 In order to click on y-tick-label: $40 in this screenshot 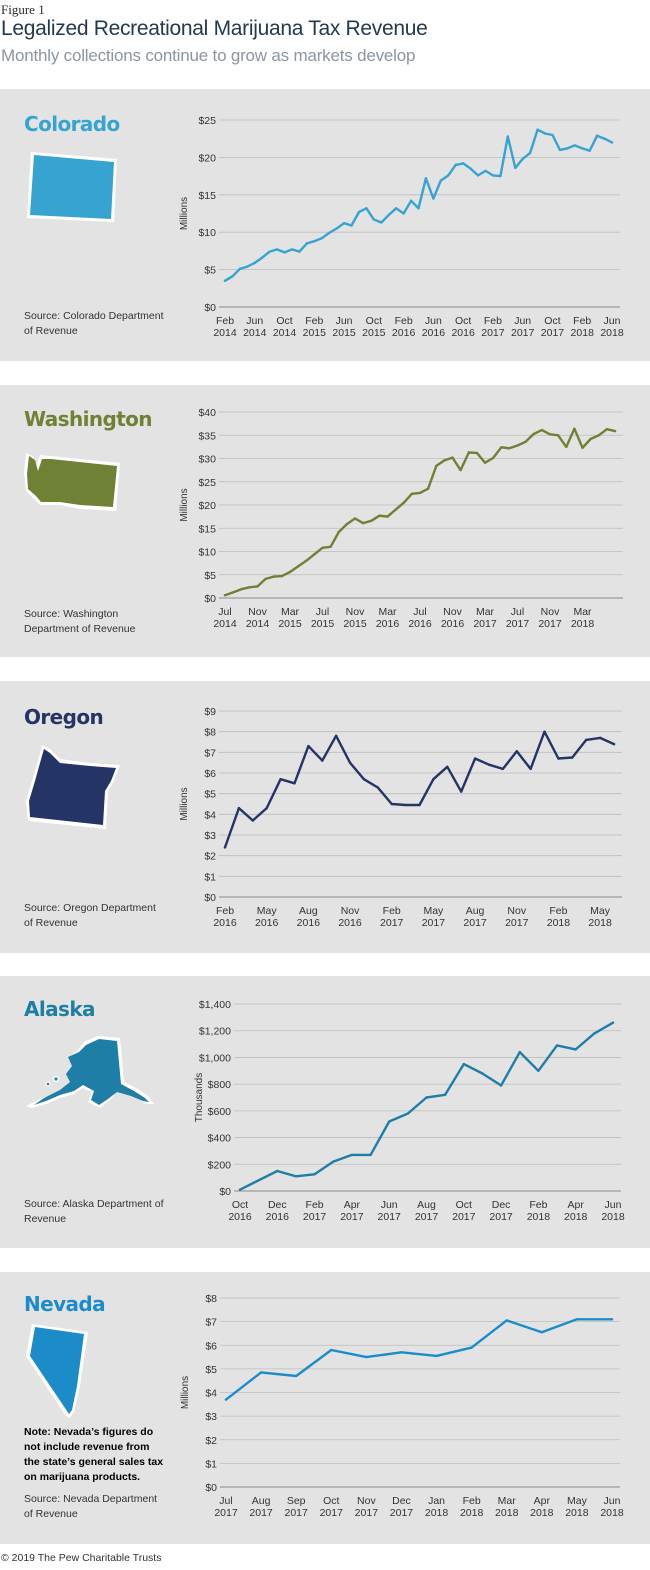, I will do `click(207, 413)`.